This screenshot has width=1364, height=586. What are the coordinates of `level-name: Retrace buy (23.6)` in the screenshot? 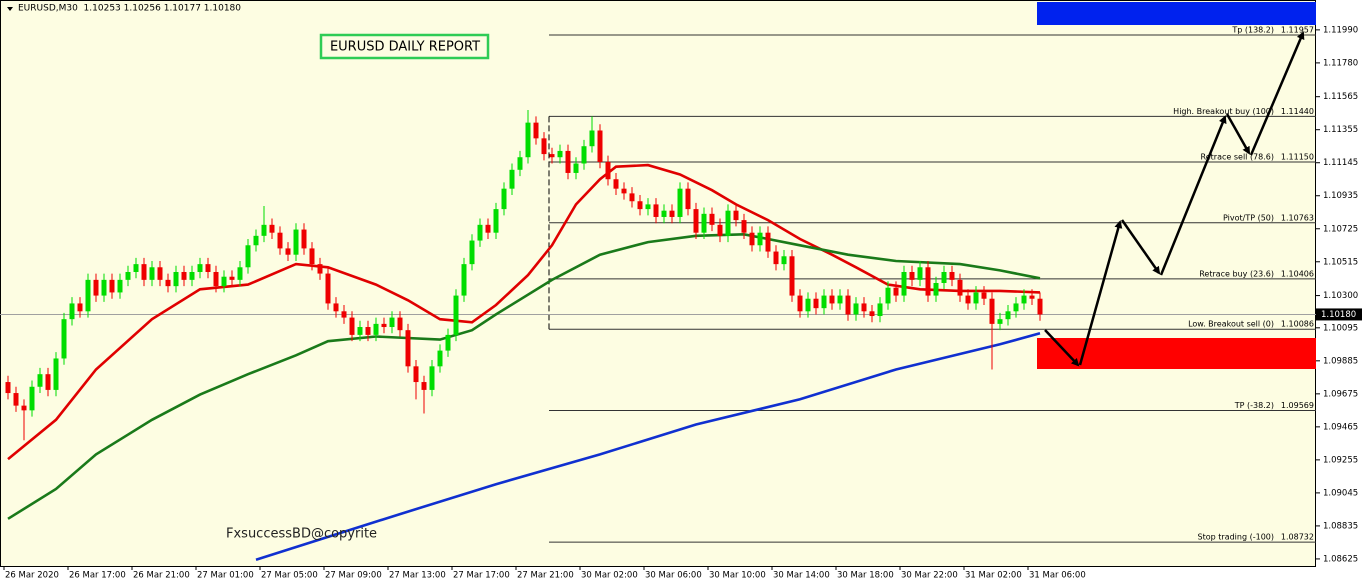 It's located at (1236, 273).